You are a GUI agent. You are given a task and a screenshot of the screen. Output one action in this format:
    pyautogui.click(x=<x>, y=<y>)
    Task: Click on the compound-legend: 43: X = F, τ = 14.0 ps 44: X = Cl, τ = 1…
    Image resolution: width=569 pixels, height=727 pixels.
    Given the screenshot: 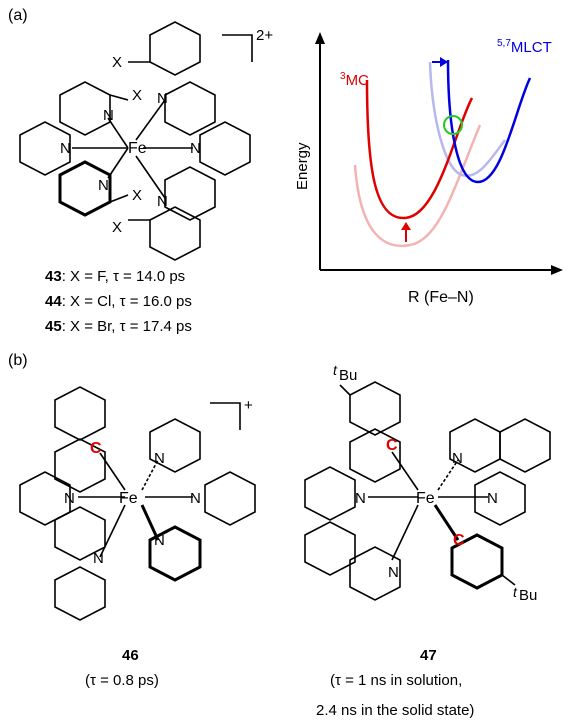 What is the action you would take?
    pyautogui.click(x=118, y=301)
    